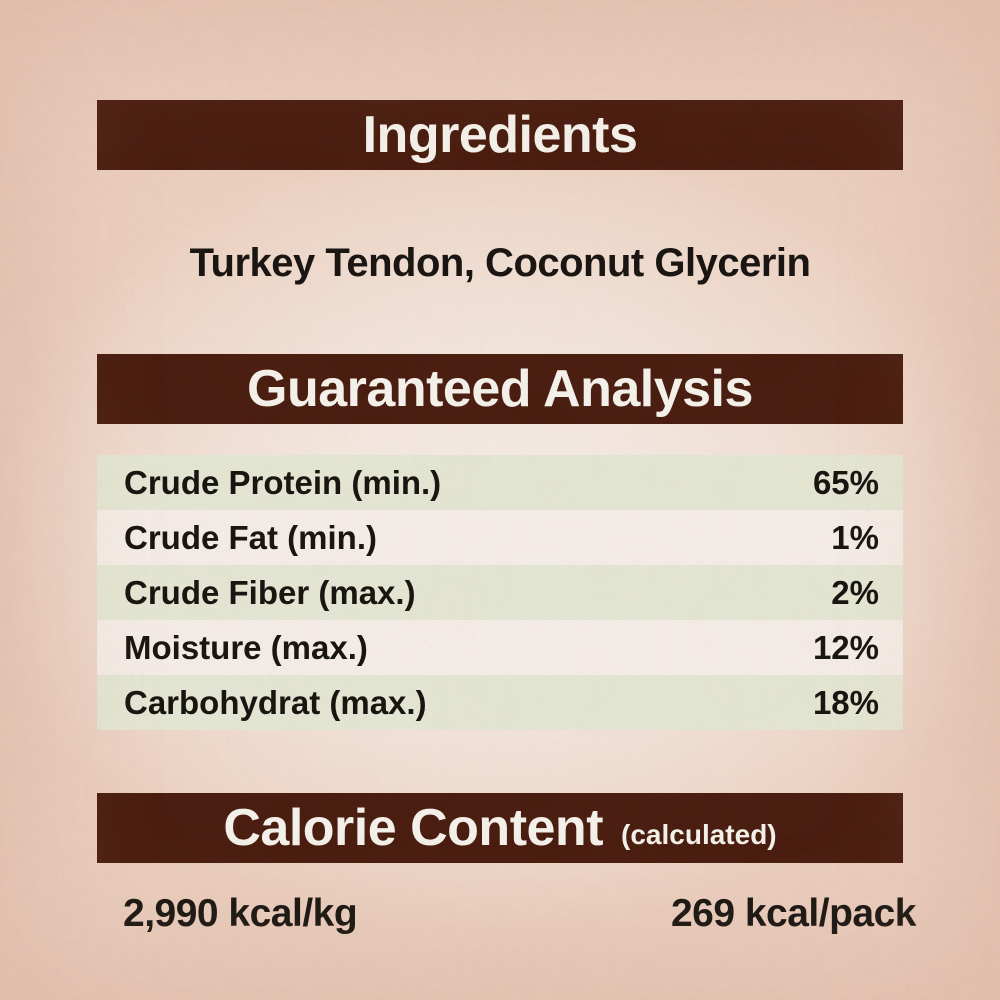 The width and height of the screenshot is (1000, 1000). Describe the element at coordinates (500, 482) in the screenshot. I see `table-row: Crude Protein (min.) 65%` at that location.